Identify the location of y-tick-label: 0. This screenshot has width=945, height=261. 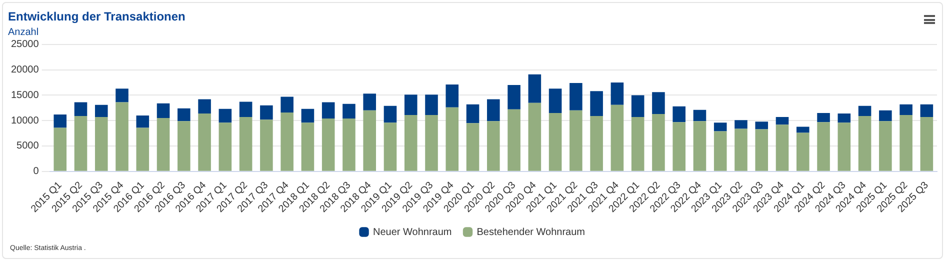
(36, 172).